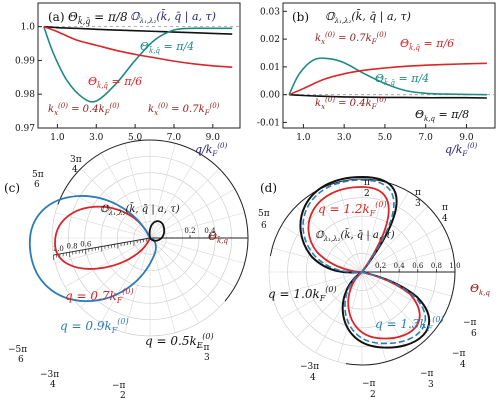 Image resolution: width=498 pixels, height=405 pixels. What do you see at coordinates (264, 220) in the screenshot?
I see `d-angle-5pi6: 5π 6` at bounding box center [264, 220].